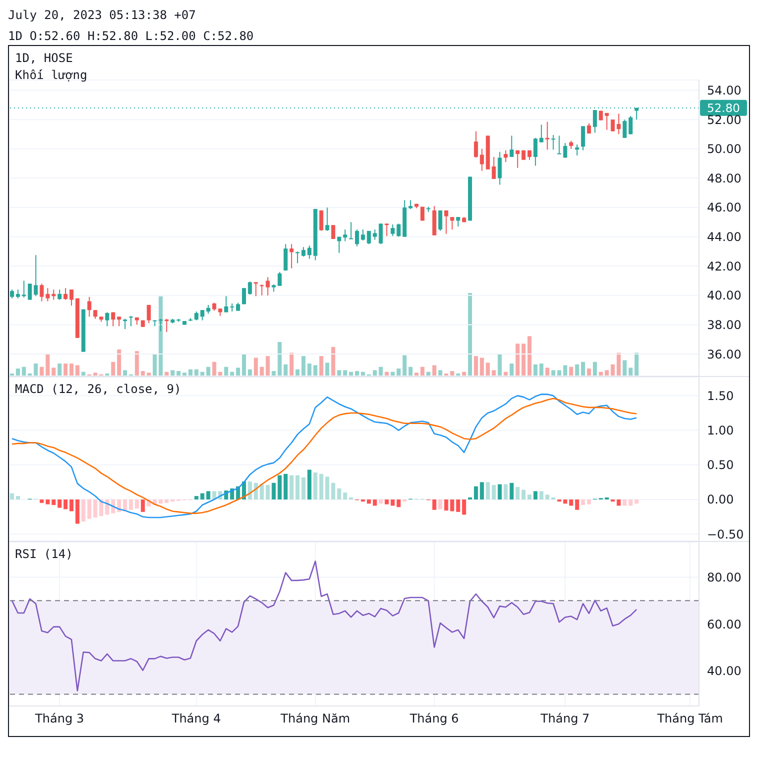  Describe the element at coordinates (724, 624) in the screenshot. I see `y-tick-label: 60.00` at that location.